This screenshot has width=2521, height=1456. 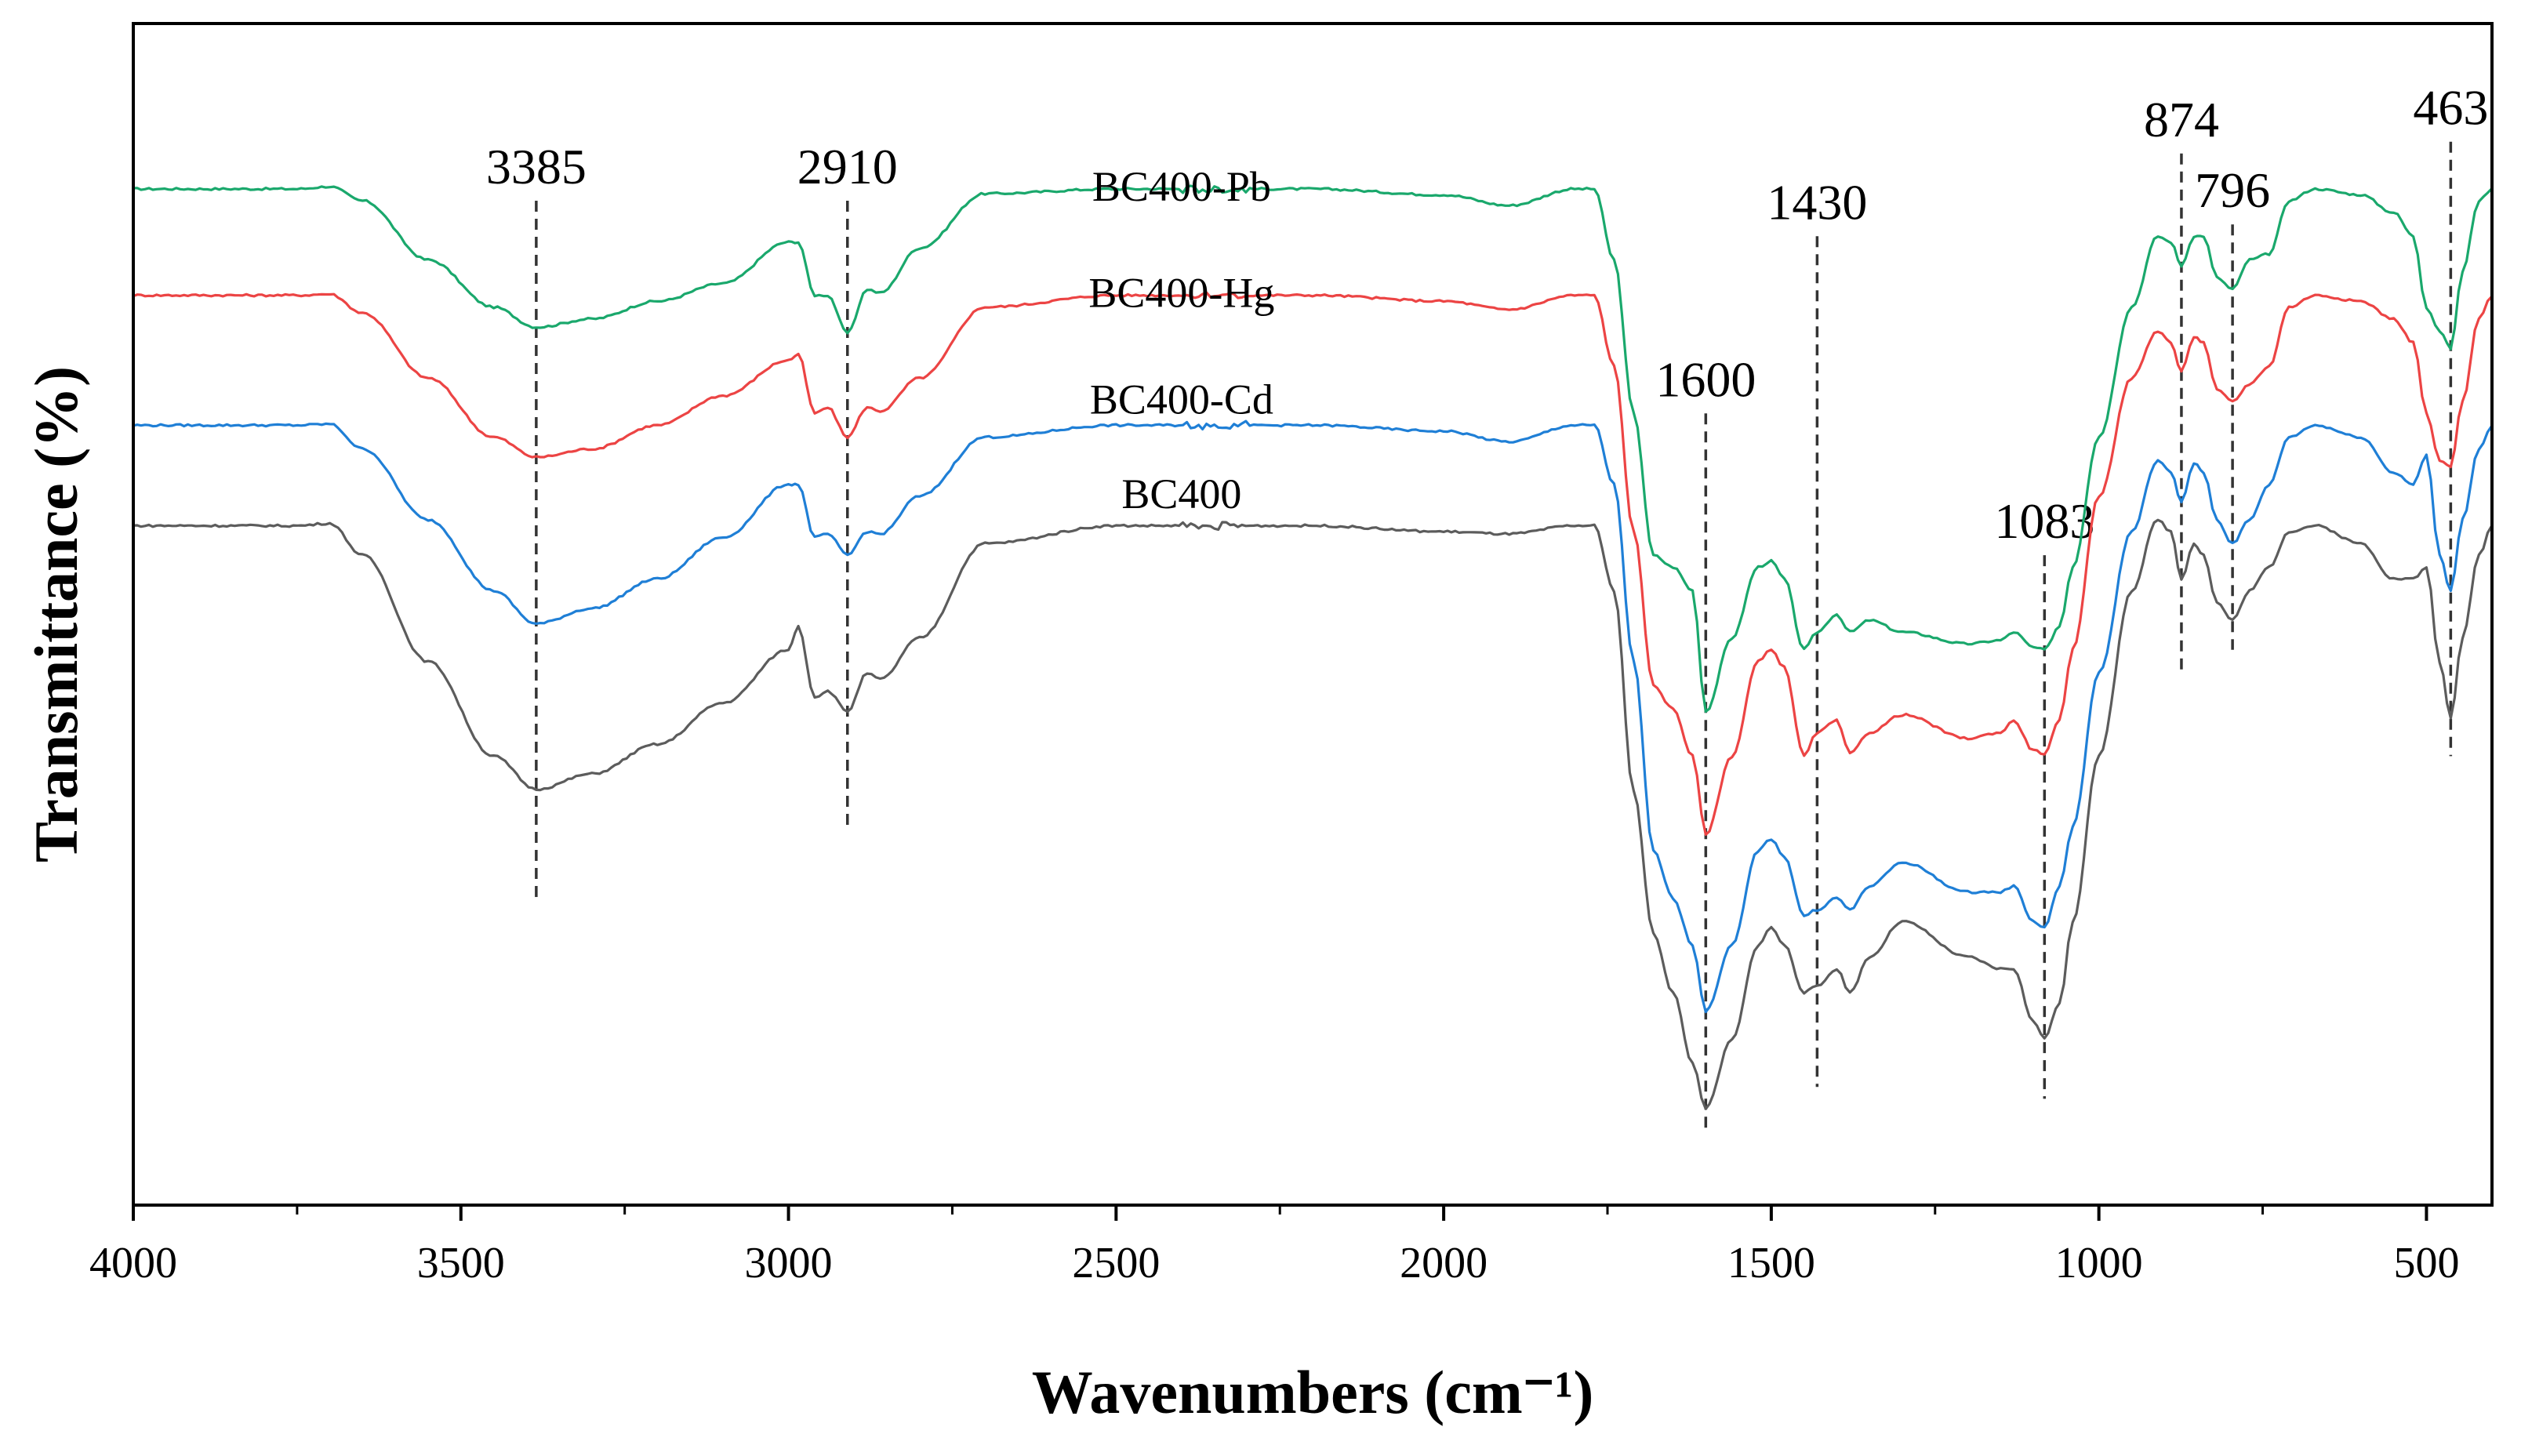 I want to click on x-tick-label: 2500, so click(x=1116, y=1263).